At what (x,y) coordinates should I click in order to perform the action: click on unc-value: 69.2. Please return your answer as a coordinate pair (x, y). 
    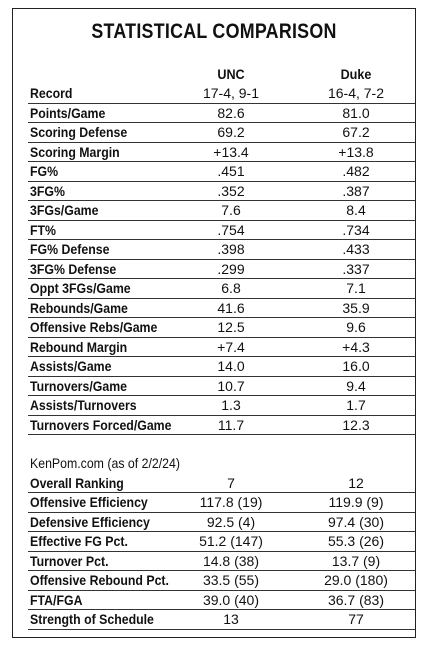
    Looking at the image, I should click on (231, 132).